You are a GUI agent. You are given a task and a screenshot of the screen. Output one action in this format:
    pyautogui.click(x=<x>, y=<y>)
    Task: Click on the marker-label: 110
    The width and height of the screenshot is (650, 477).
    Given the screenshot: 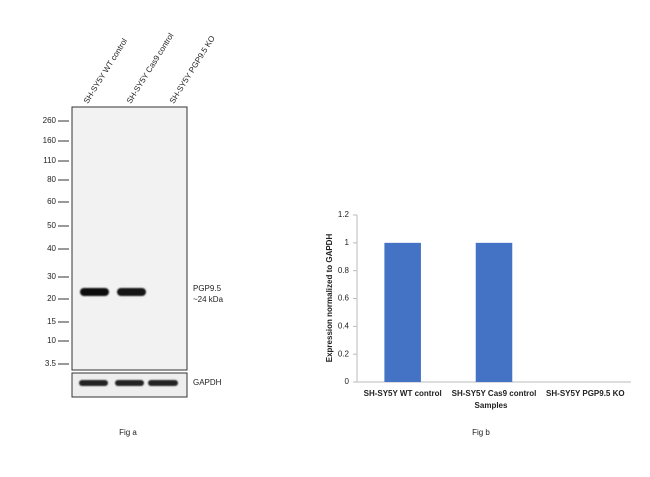 What is the action you would take?
    pyautogui.click(x=49, y=160)
    